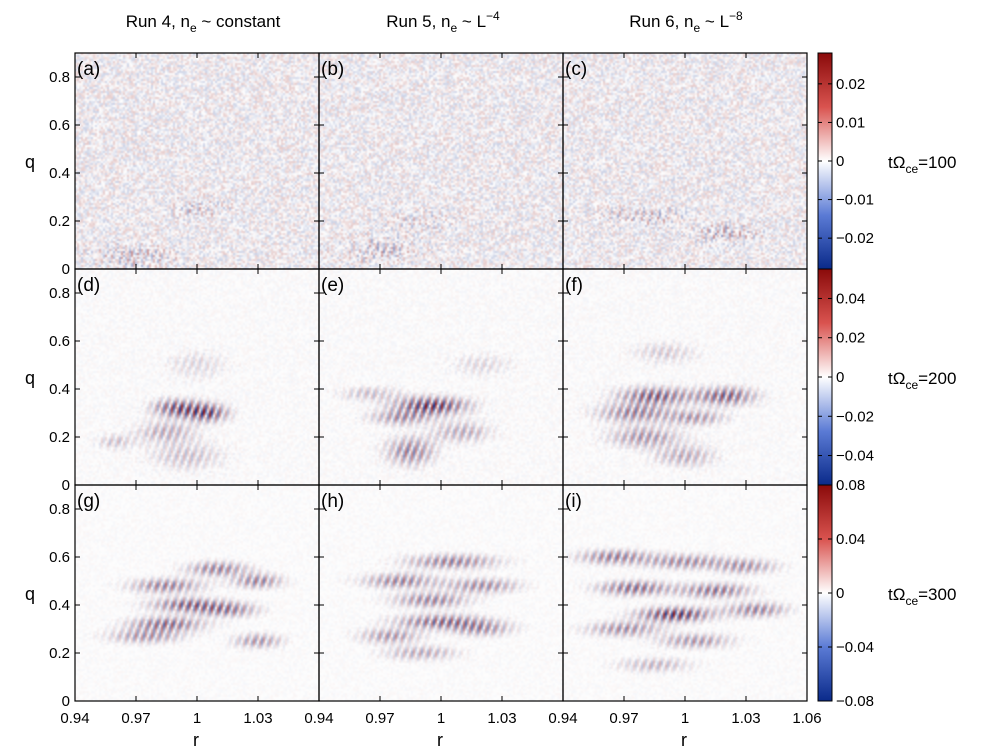 This screenshot has height=750, width=988. I want to click on colorbar-tick-label: −0.08, so click(855, 701).